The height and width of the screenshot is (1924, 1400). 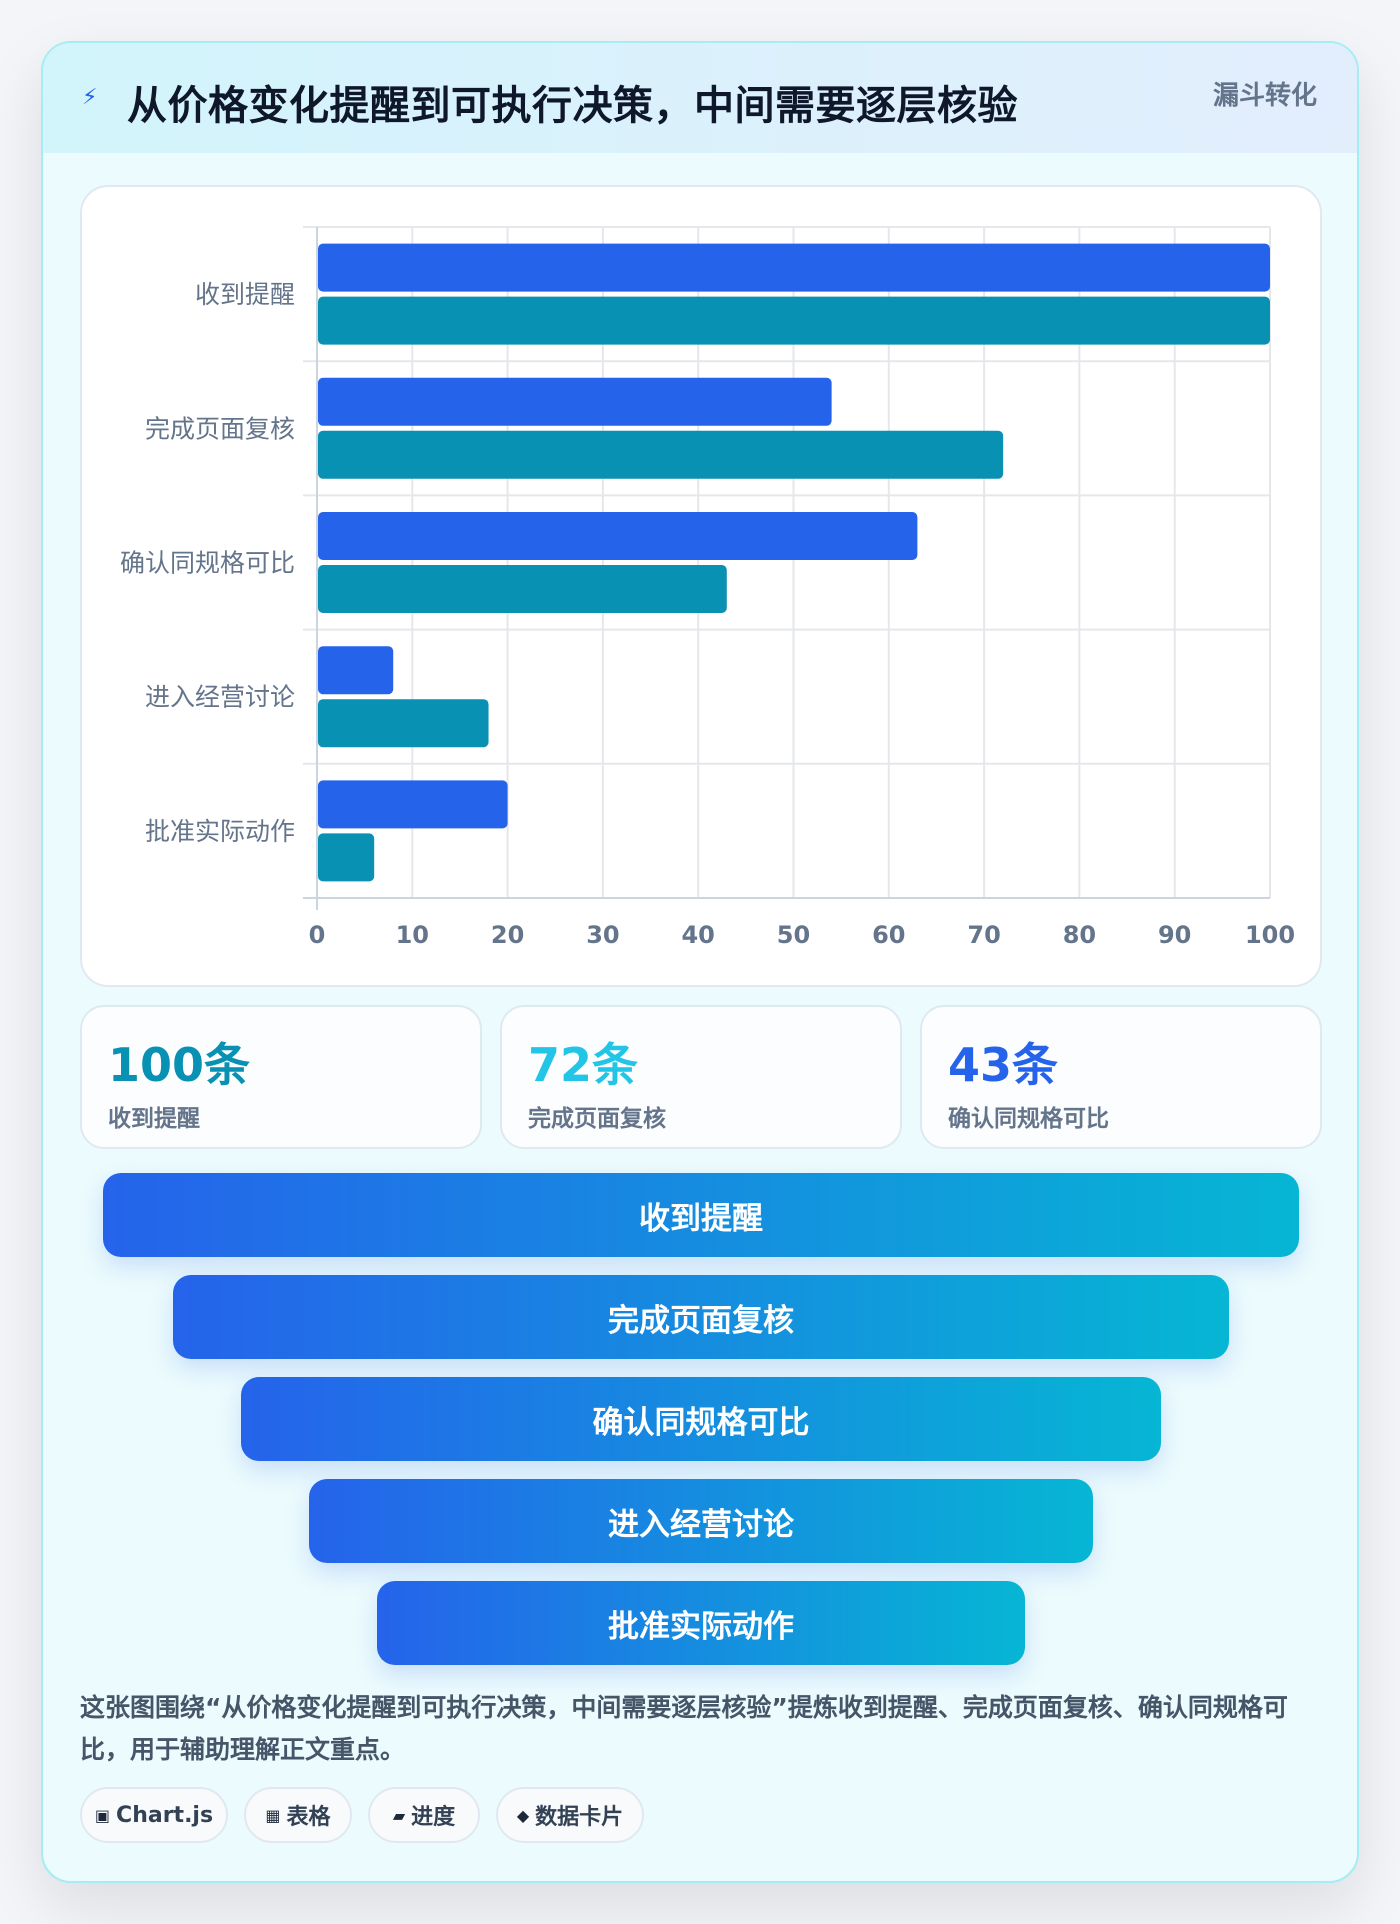 What do you see at coordinates (983, 935) in the screenshot?
I see `x-tick-label: 70` at bounding box center [983, 935].